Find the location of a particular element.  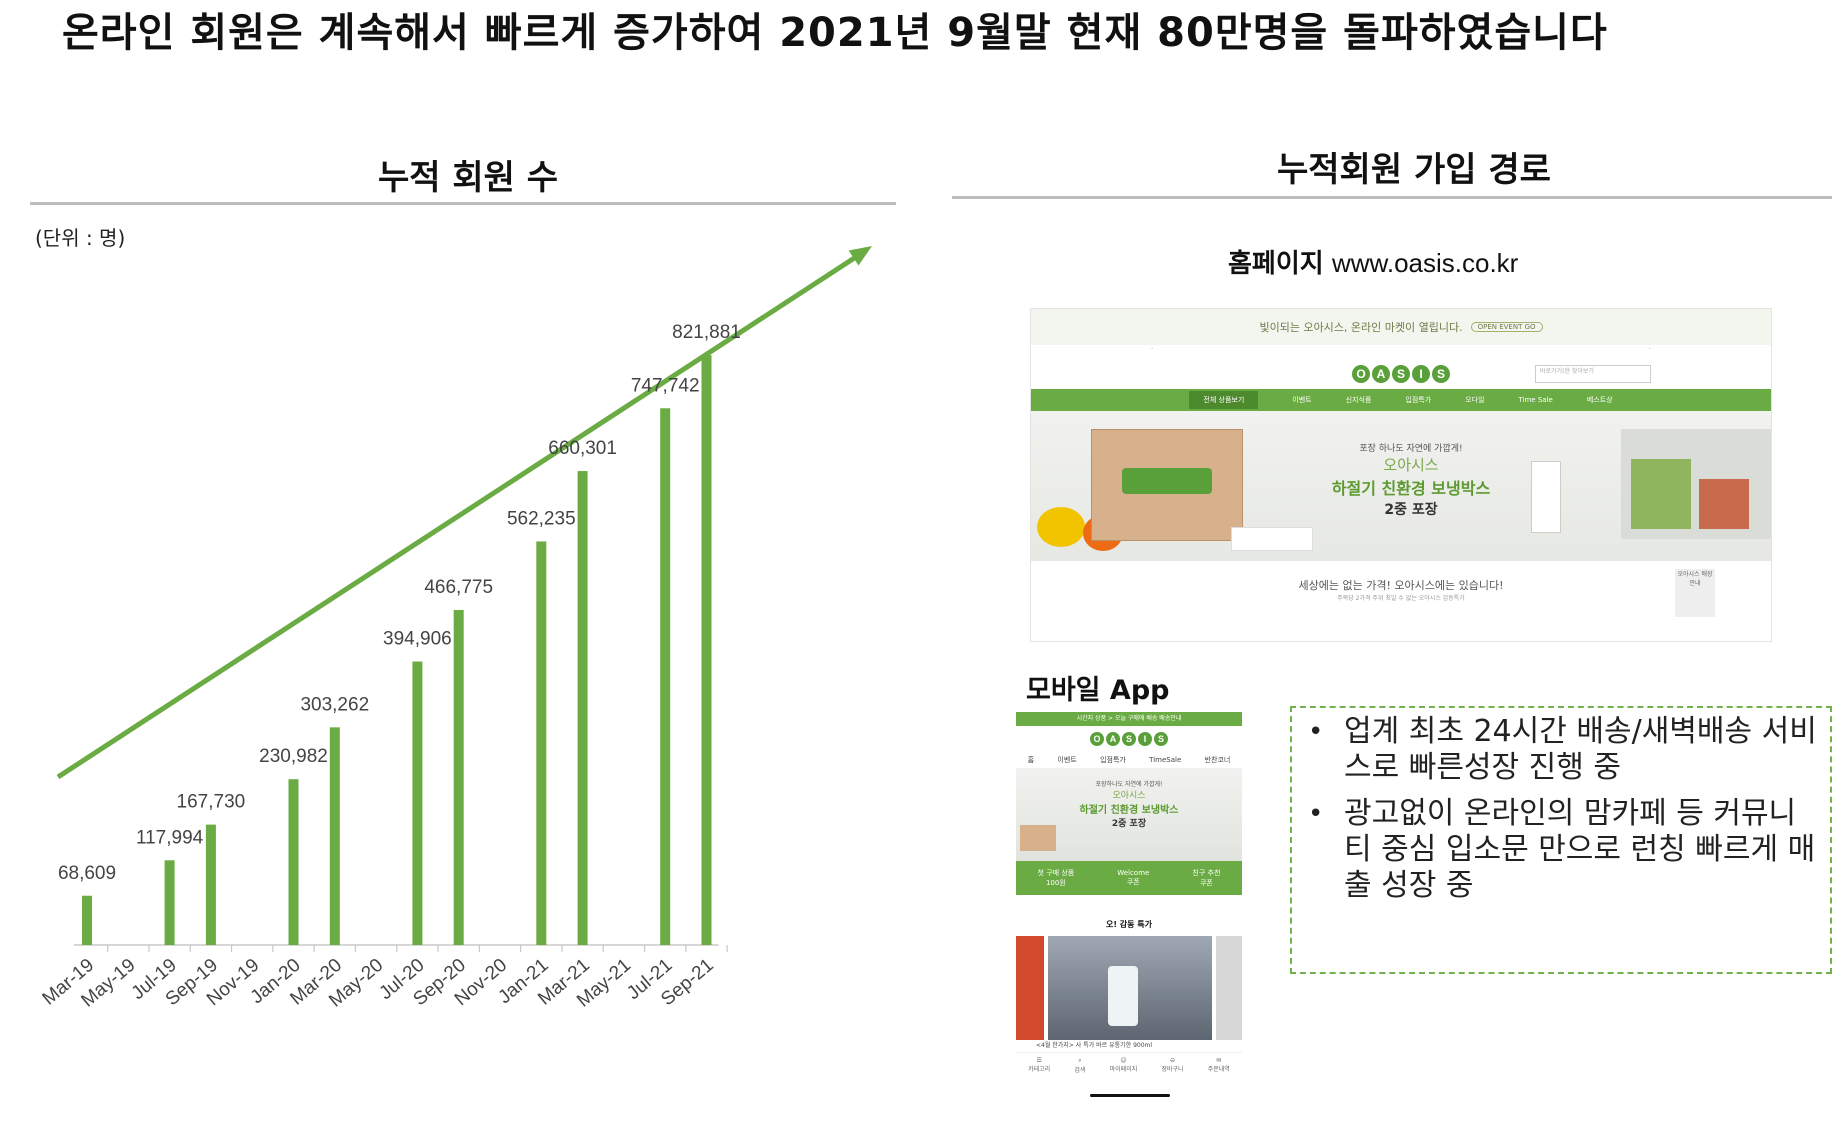

data-label: 303,262 is located at coordinates (334, 704).